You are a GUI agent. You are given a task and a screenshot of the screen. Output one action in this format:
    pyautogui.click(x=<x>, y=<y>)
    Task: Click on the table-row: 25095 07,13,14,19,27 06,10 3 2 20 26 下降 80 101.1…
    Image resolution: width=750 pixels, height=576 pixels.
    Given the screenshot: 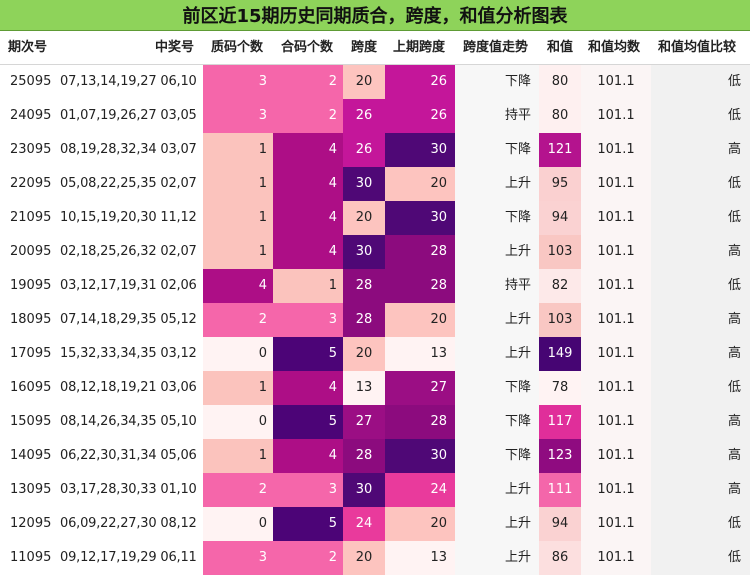 What is the action you would take?
    pyautogui.click(x=375, y=82)
    